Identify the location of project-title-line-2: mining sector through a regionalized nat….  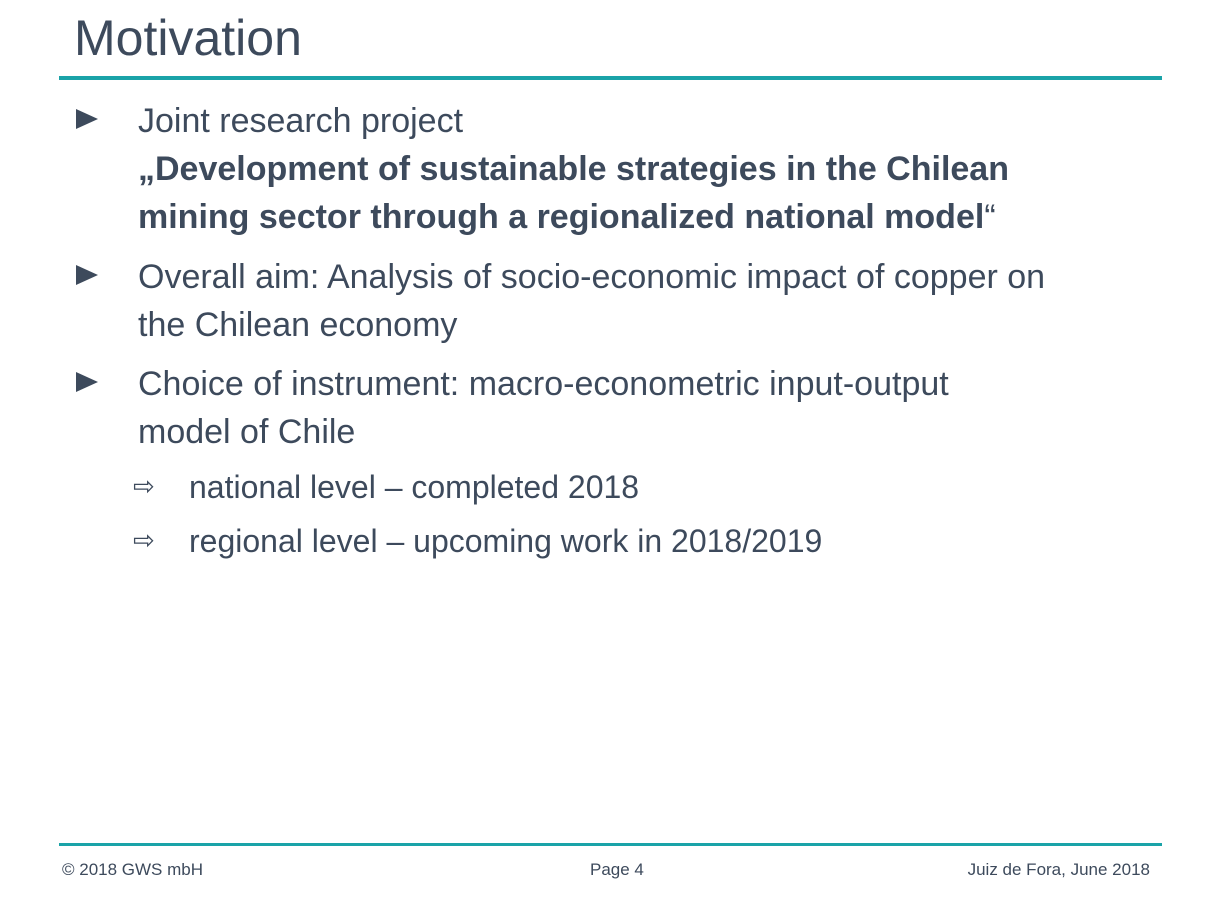
(638, 217).